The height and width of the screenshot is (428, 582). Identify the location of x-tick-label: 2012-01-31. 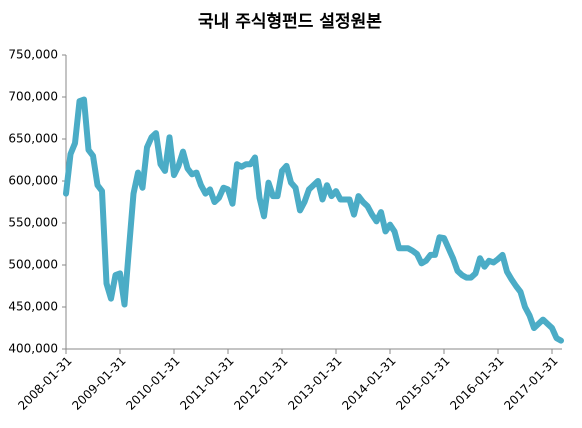
(260, 383).